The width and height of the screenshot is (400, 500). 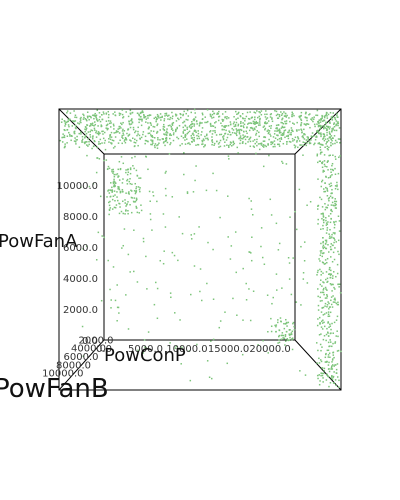 What do you see at coordinates (80, 217) in the screenshot?
I see `y-tick-label: 8000.0` at bounding box center [80, 217].